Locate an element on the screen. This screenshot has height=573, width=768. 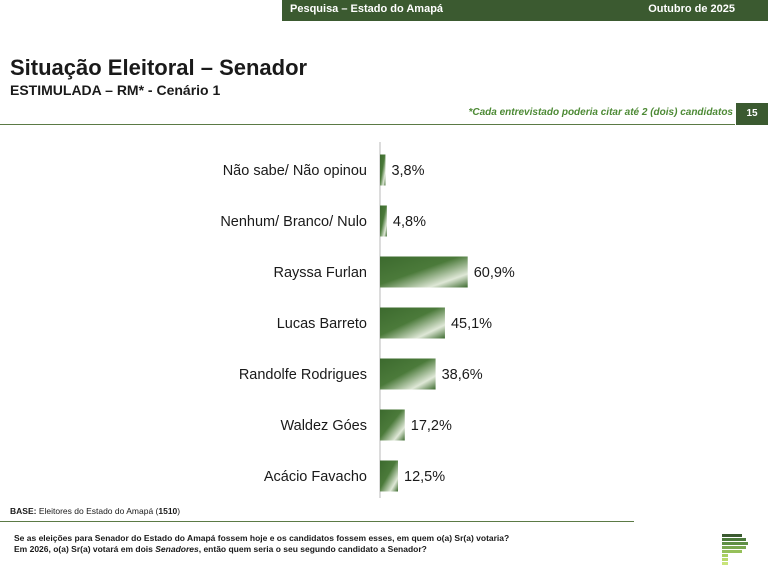
category-label: Rayssa Furlan is located at coordinates (320, 273).